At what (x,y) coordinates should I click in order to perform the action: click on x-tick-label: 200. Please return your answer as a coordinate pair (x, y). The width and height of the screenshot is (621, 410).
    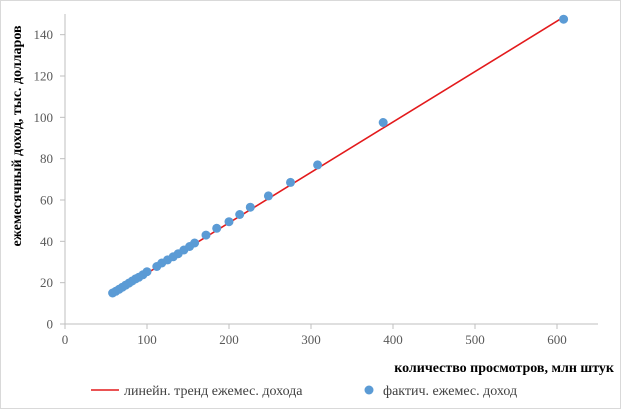
    Looking at the image, I should click on (229, 339).